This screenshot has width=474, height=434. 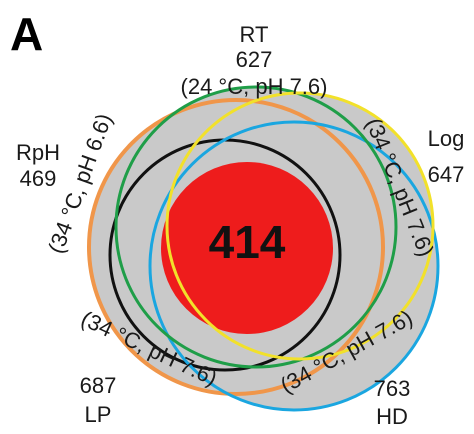 I want to click on lp-set-count: 687, so click(x=98, y=385).